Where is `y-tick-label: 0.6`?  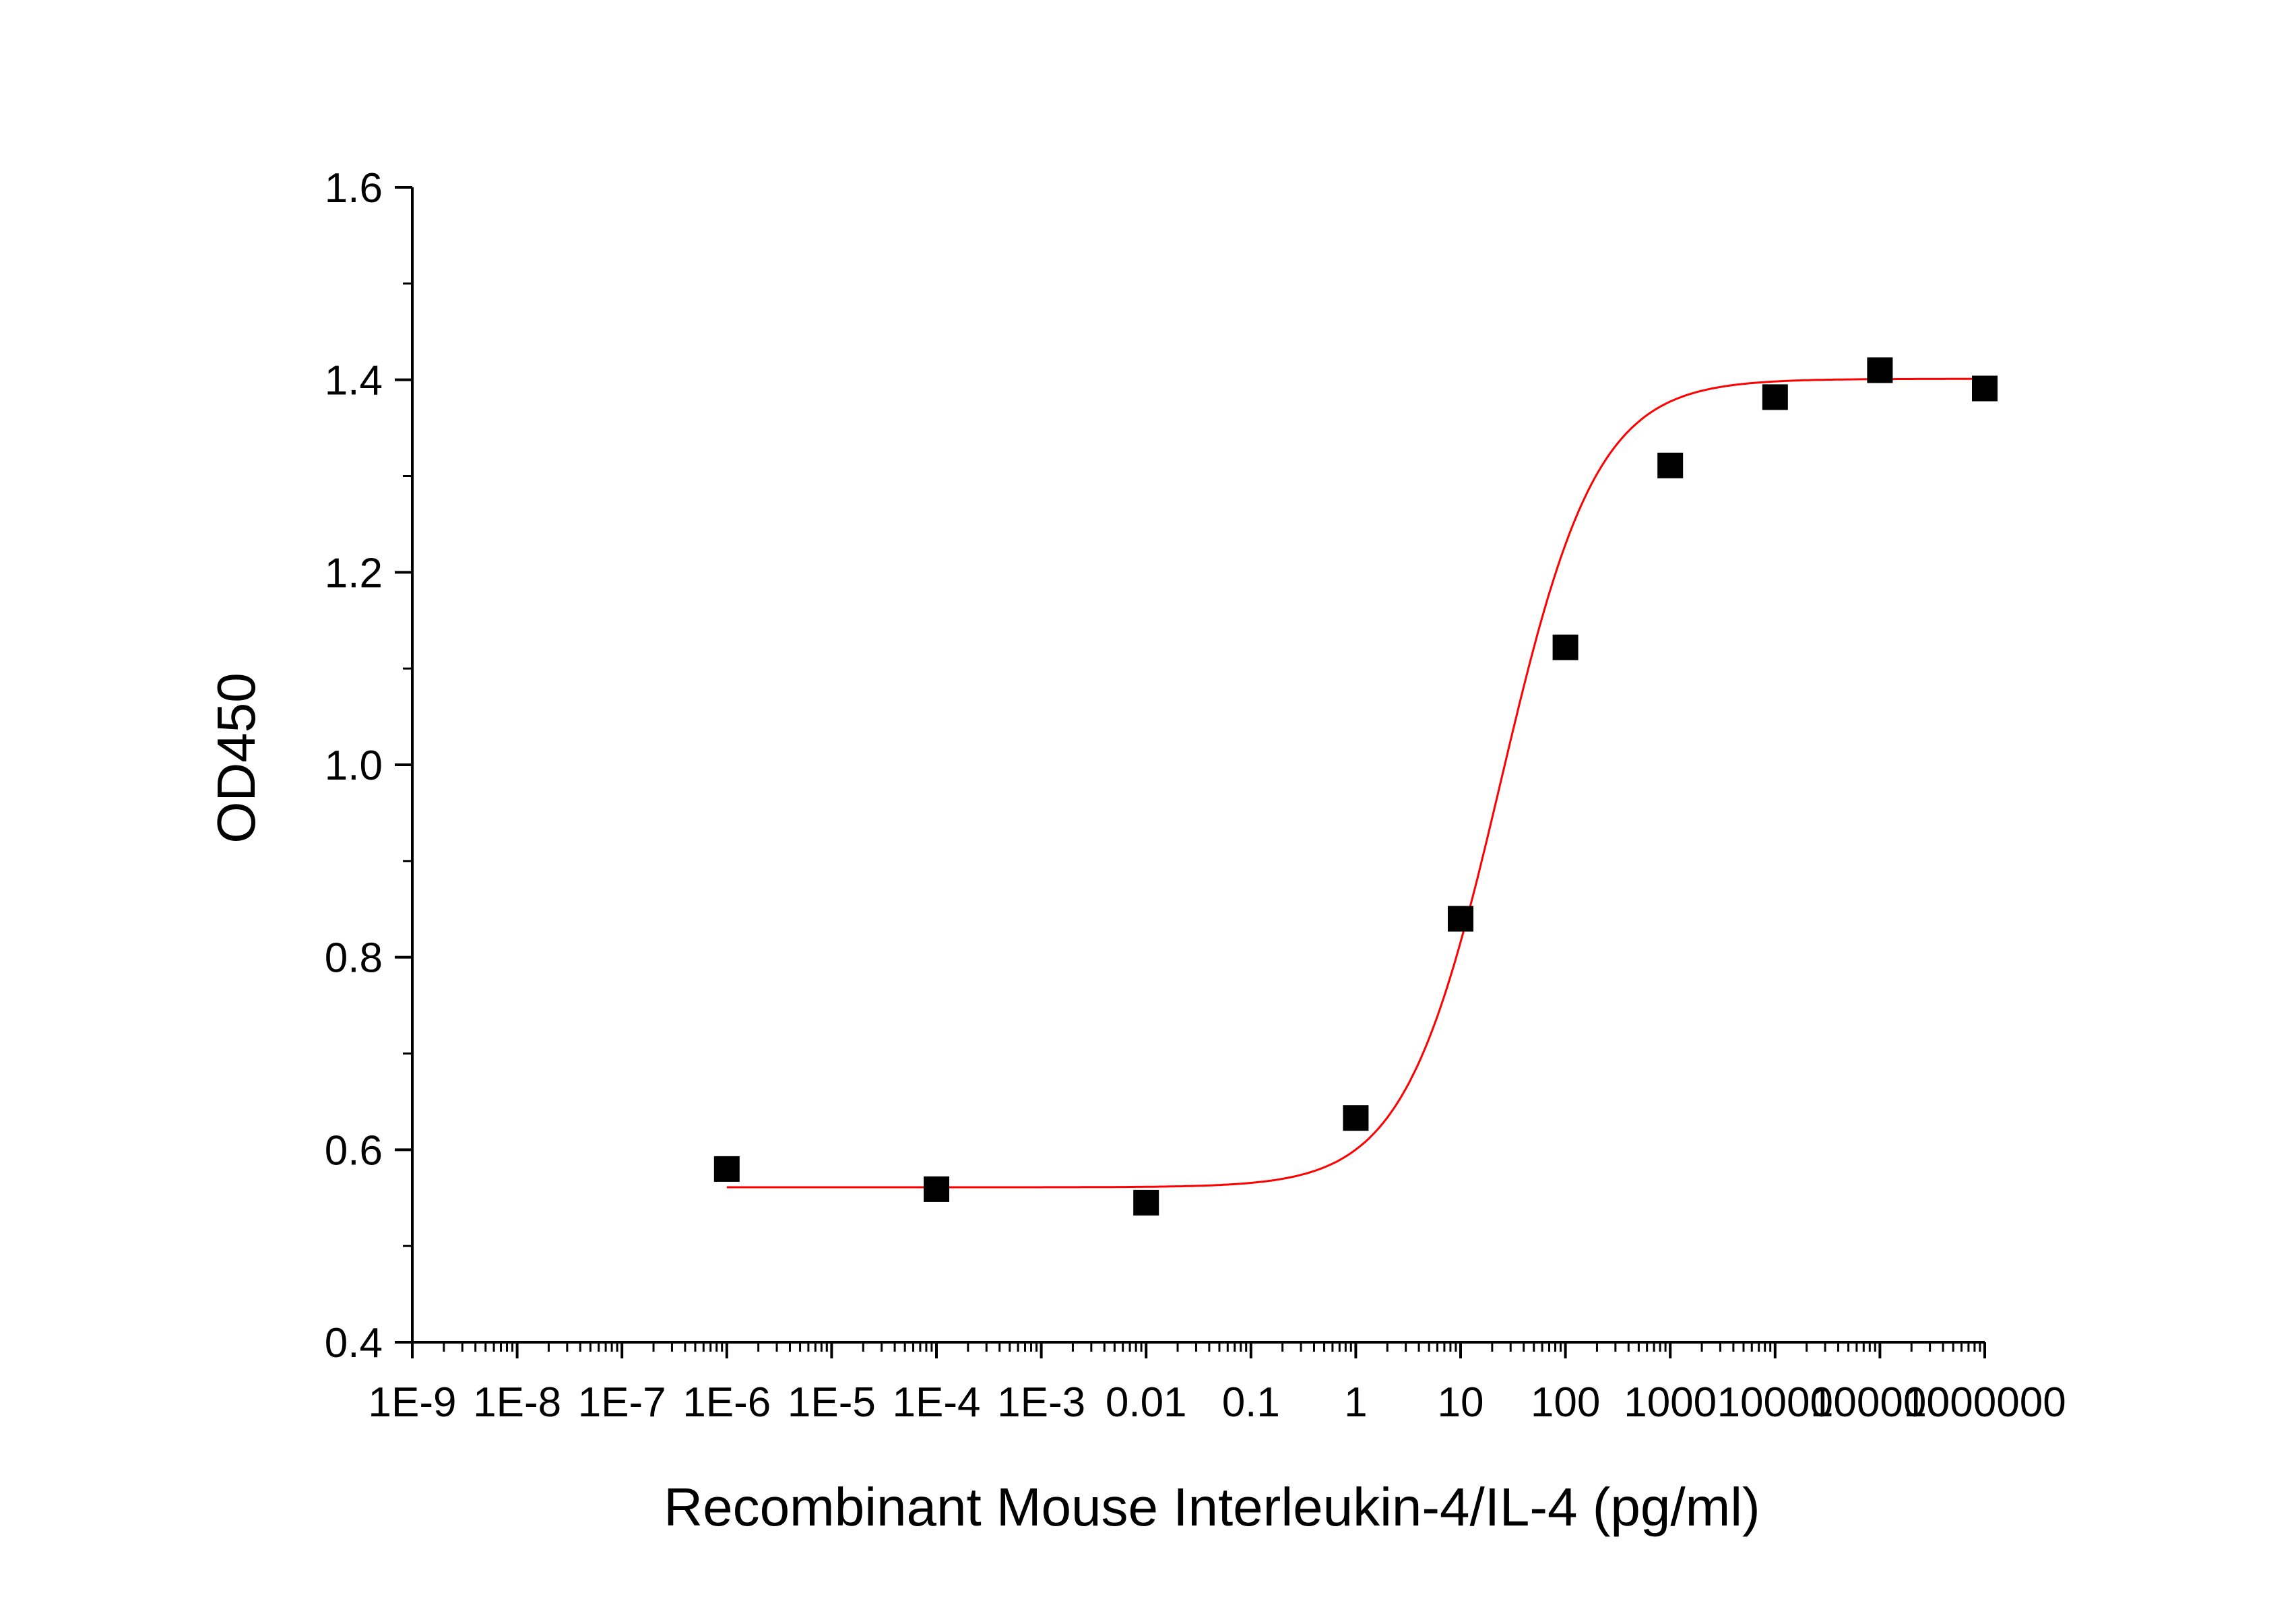 y-tick-label: 0.6 is located at coordinates (354, 1150).